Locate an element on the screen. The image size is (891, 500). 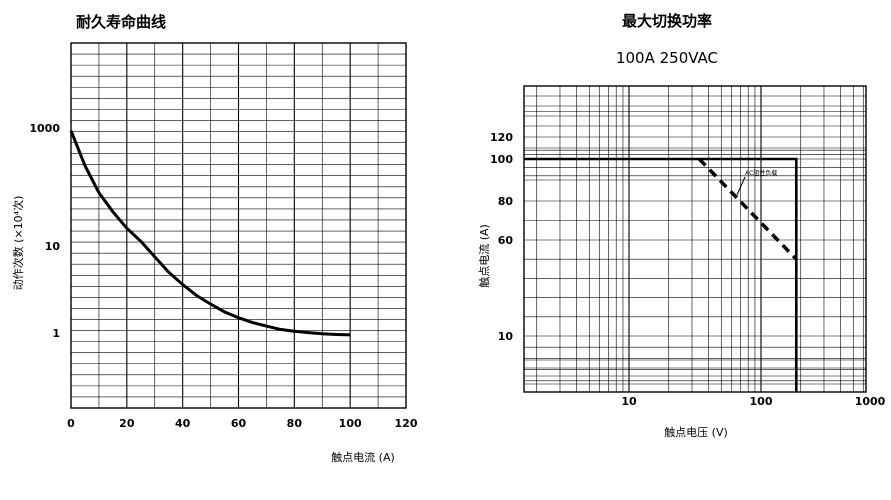
right-x-tick-labels: 10 100 1000 is located at coordinates (753, 401).